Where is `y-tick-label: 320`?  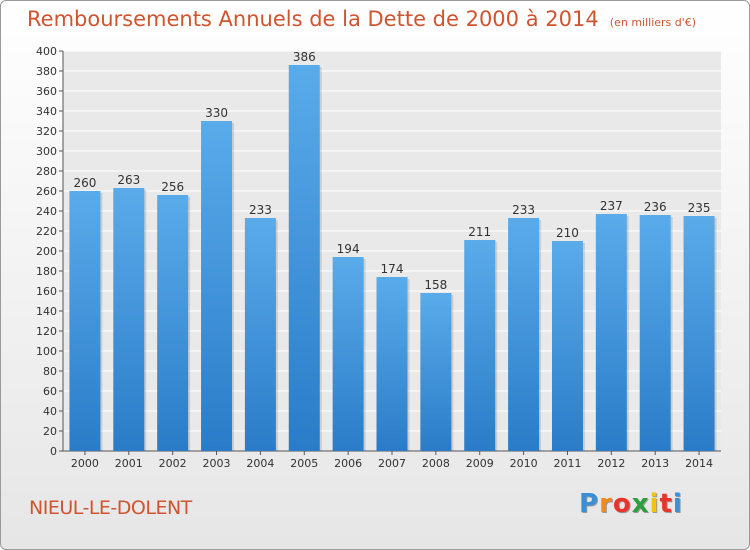 y-tick-label: 320 is located at coordinates (46, 131).